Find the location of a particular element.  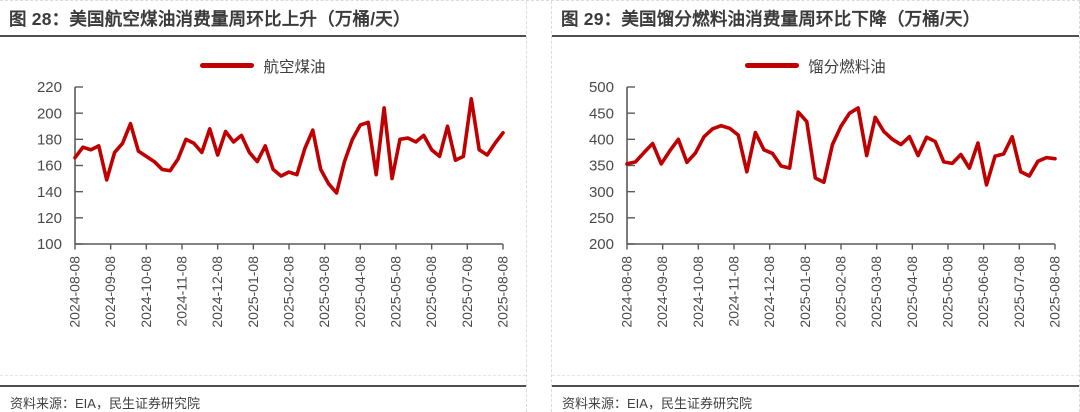

svg-text: 450 is located at coordinates (601, 113).